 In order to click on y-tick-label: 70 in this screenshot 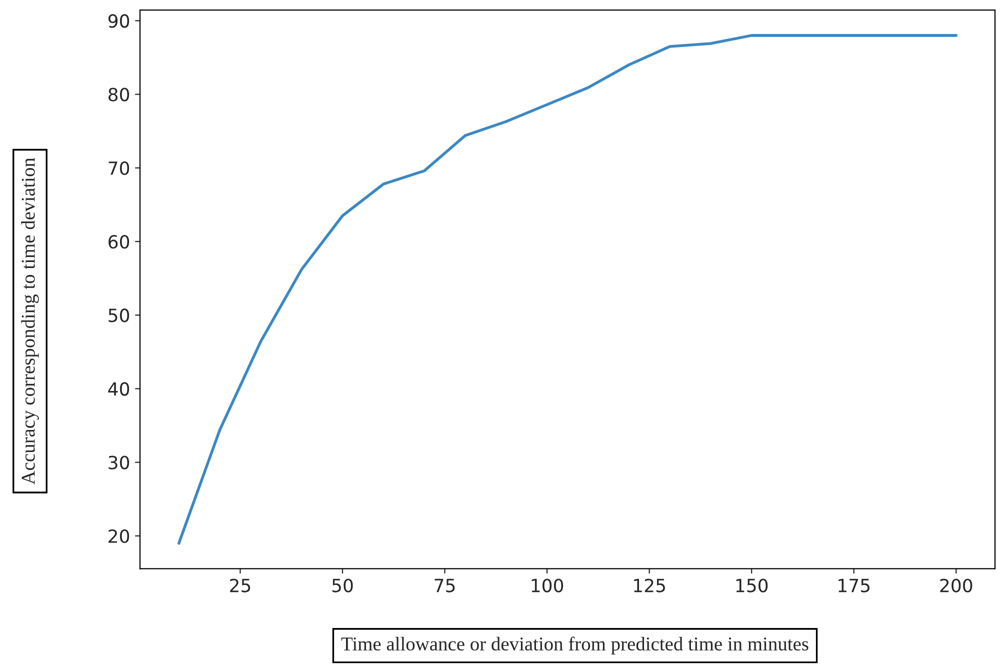, I will do `click(119, 168)`.